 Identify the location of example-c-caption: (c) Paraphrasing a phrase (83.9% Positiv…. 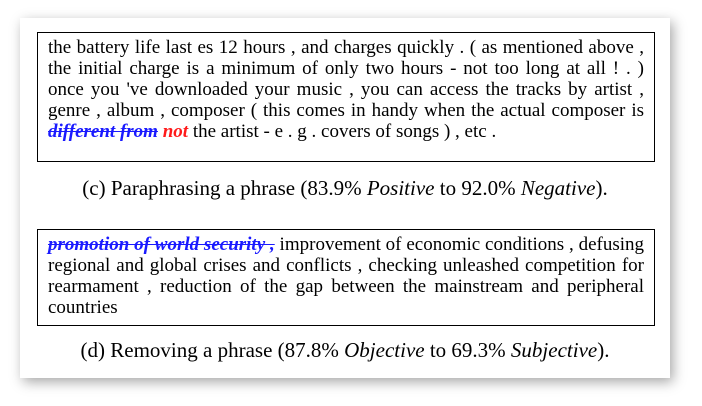
(345, 188).